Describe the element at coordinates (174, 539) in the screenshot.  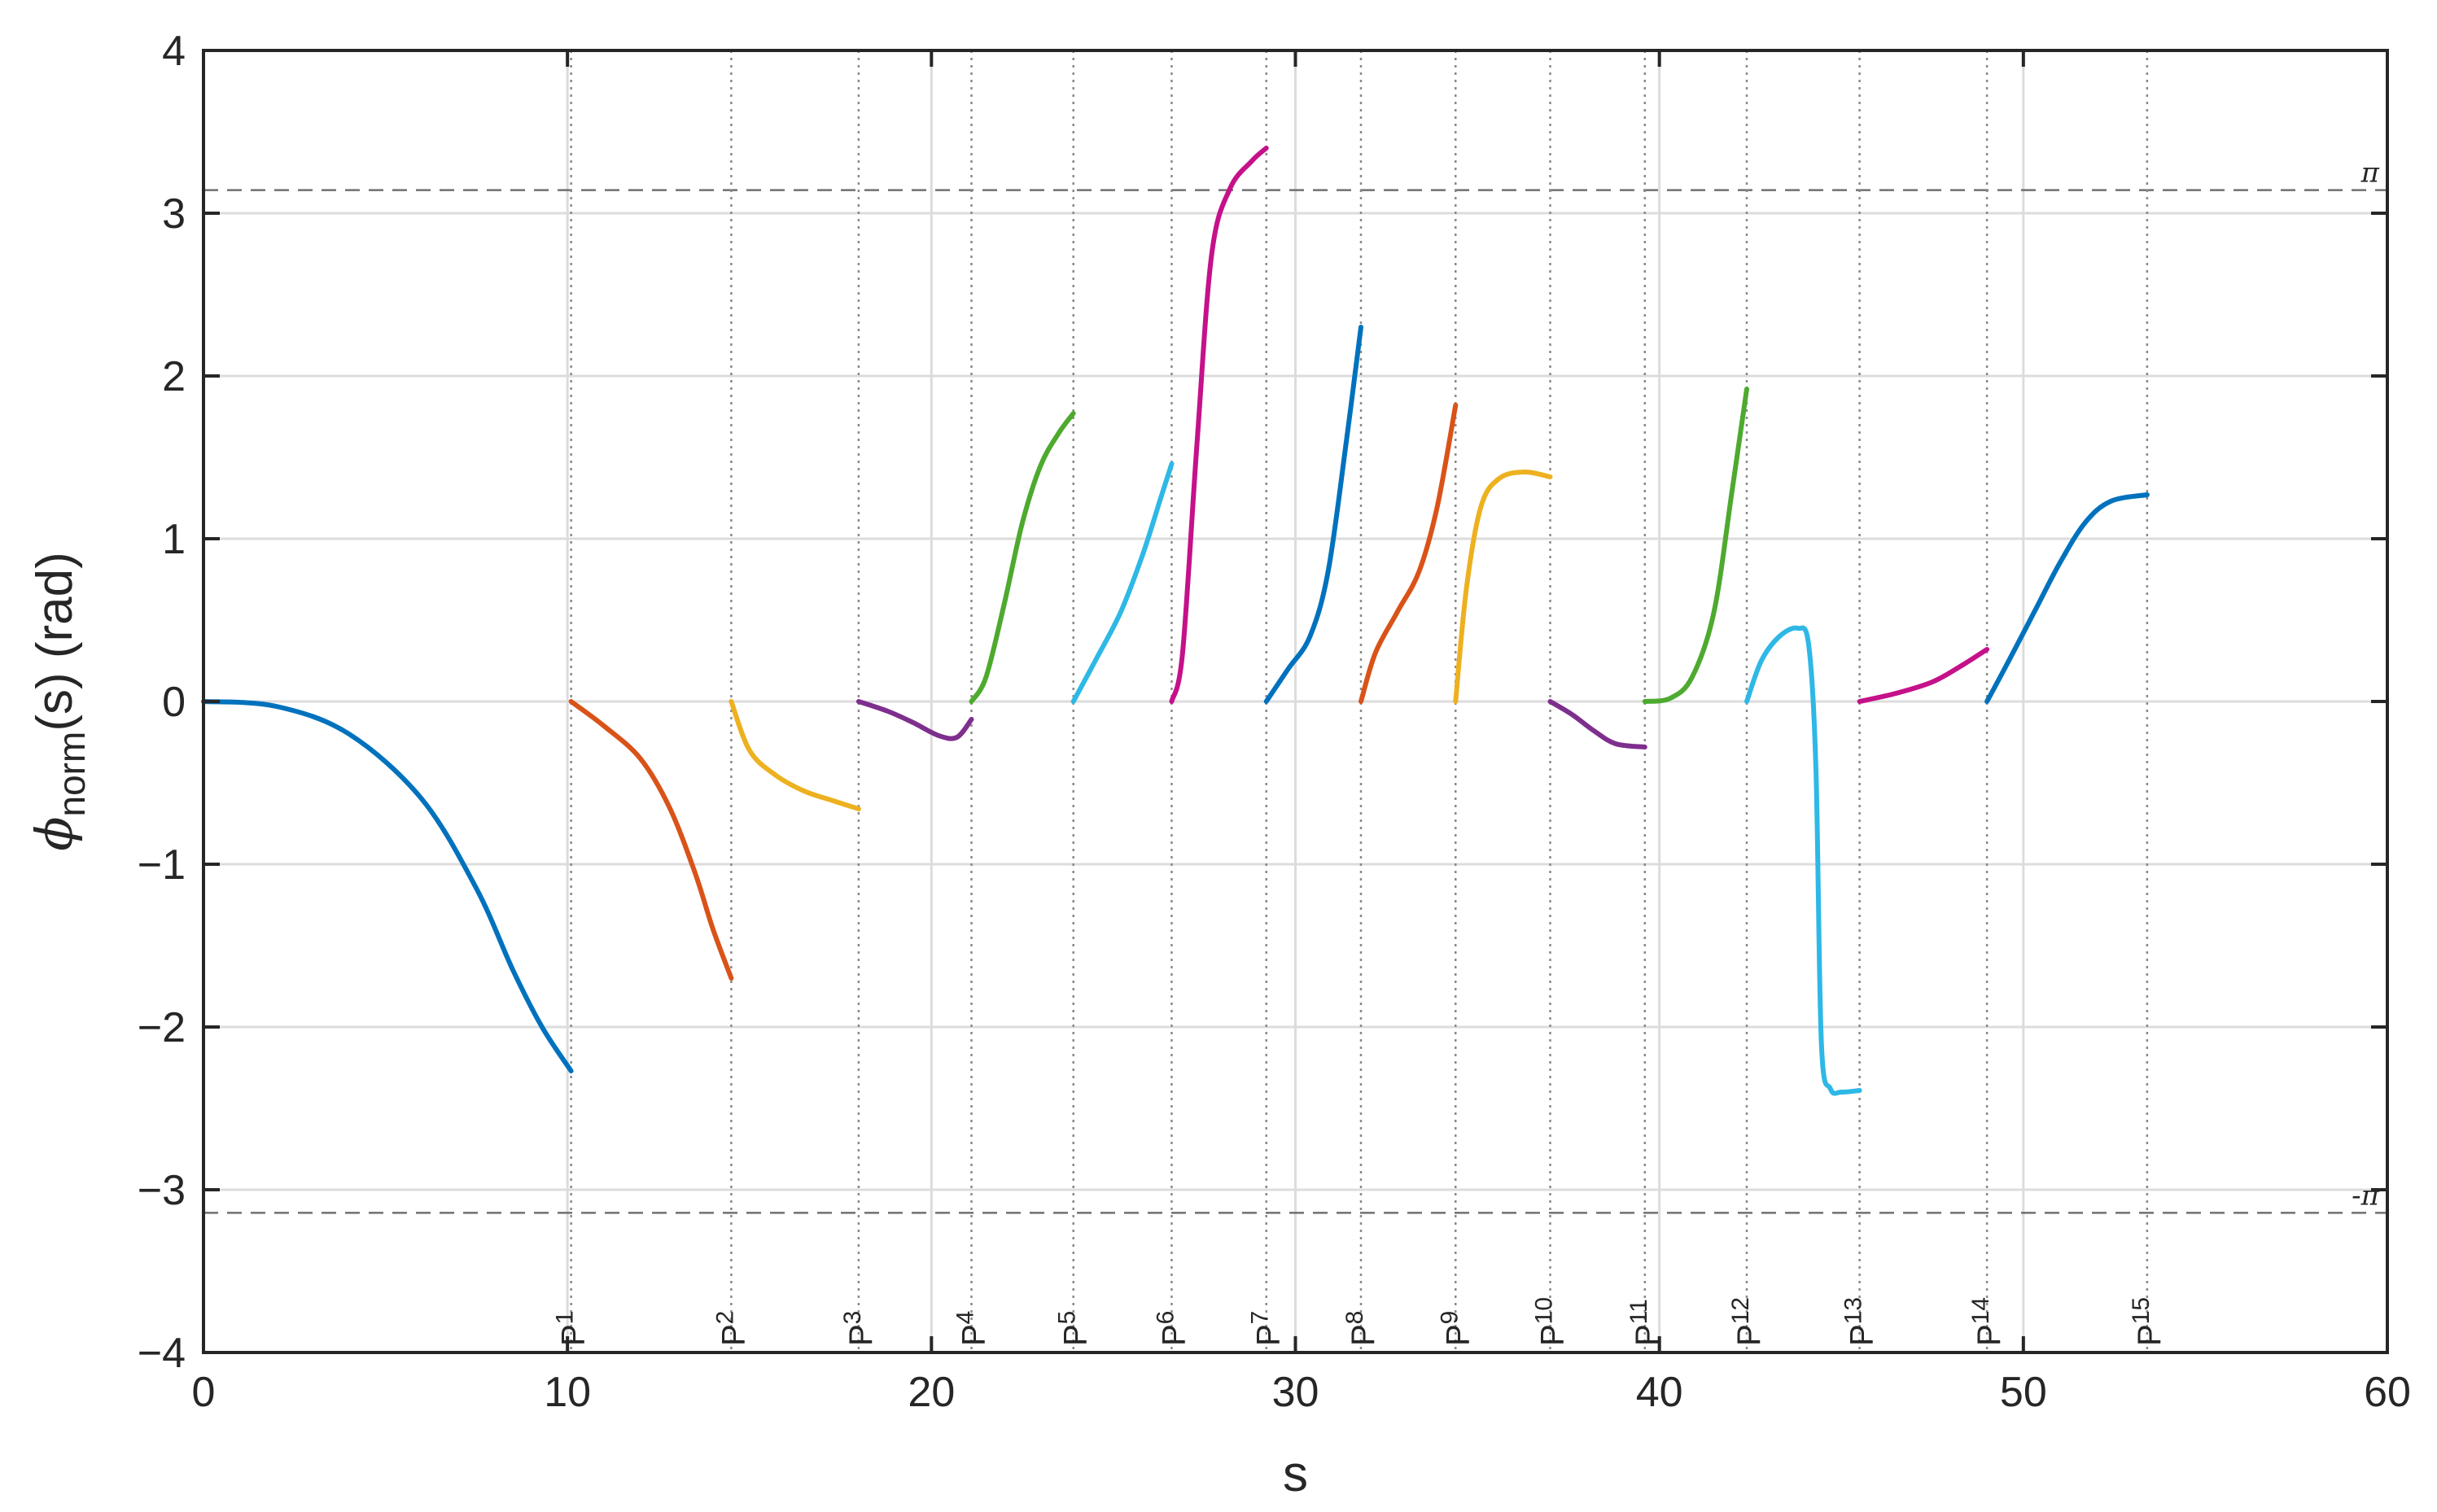
I see `y-tick-label: 1` at that location.